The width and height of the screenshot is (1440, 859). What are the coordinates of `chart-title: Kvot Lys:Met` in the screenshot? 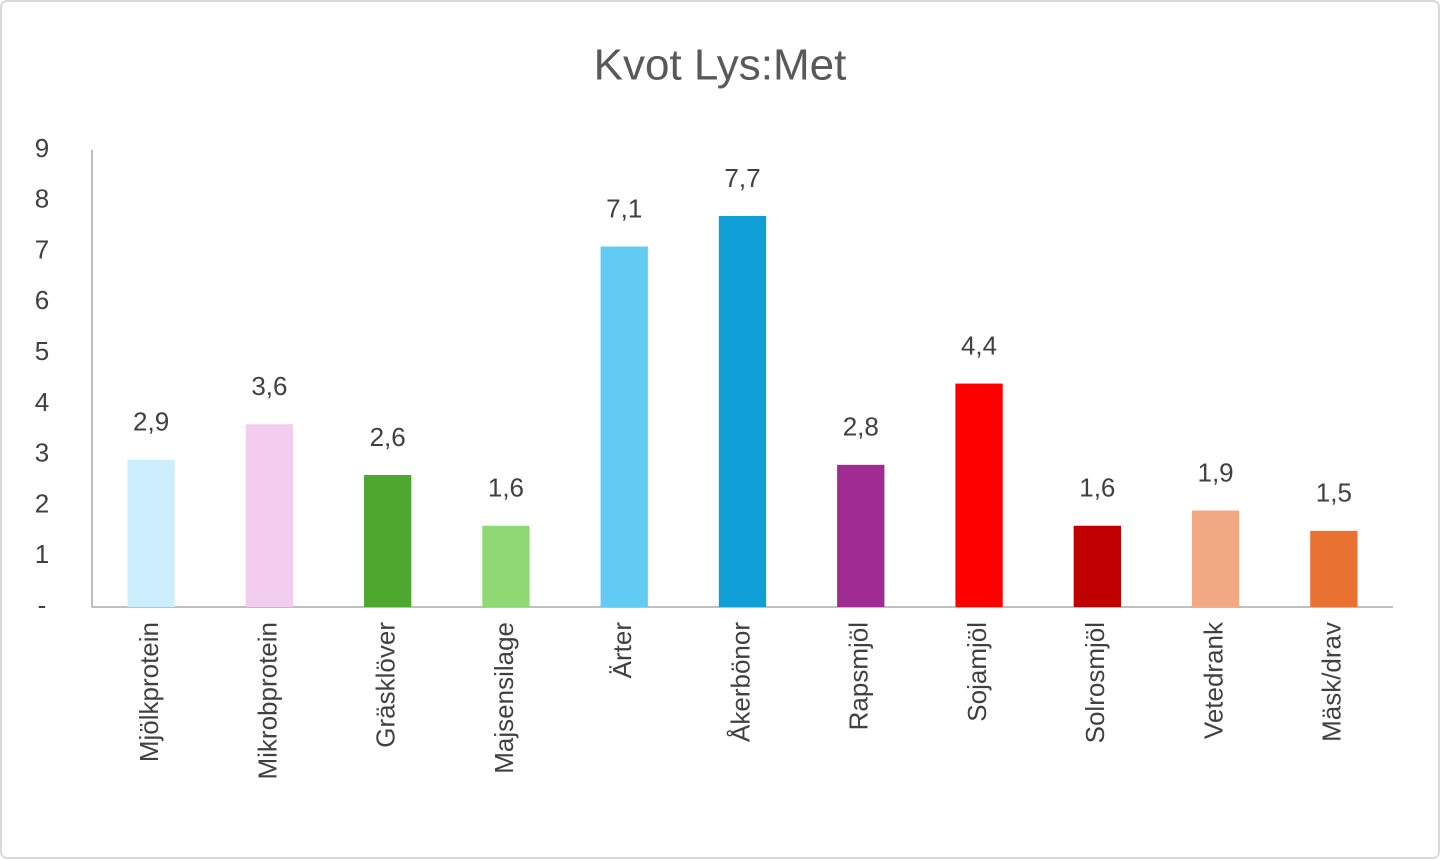 It's located at (720, 65).